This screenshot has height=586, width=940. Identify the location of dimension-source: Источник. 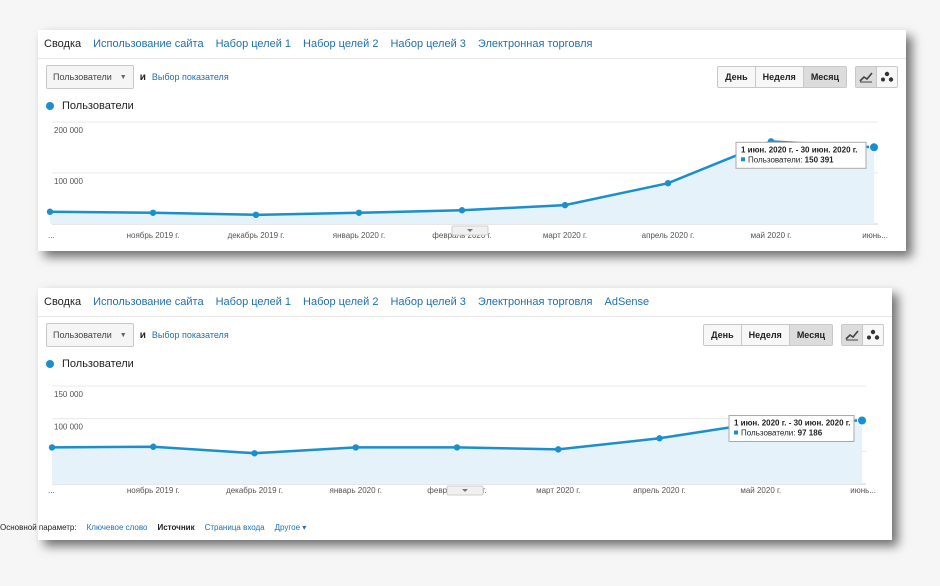
(176, 527).